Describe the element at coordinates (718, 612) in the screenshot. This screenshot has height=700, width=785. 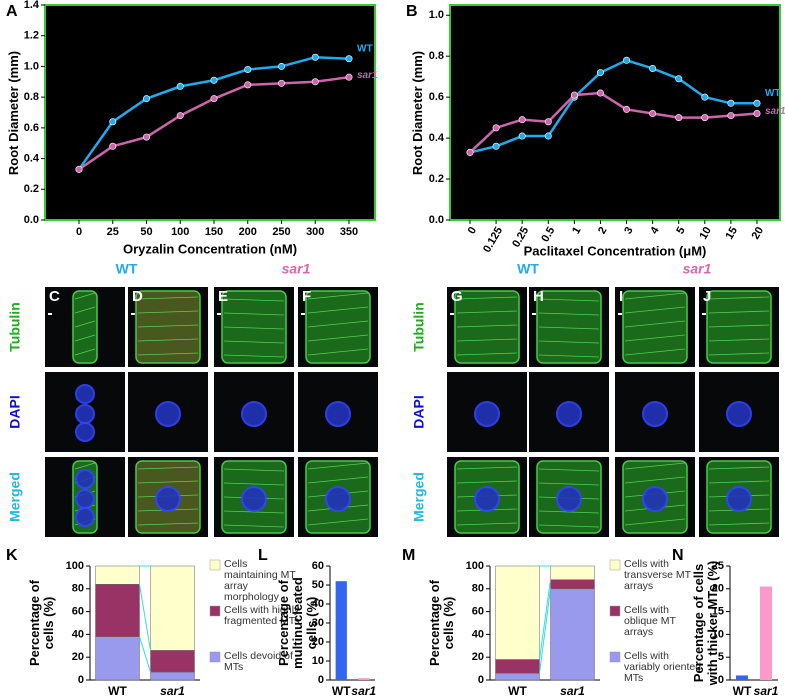
I see `y-tick-label: 15` at that location.